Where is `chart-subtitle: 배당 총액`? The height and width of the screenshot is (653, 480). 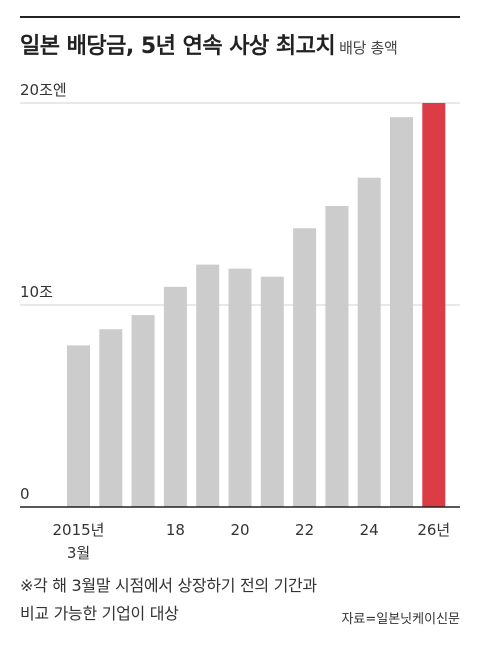 chart-subtitle: 배당 총액 is located at coordinates (368, 48).